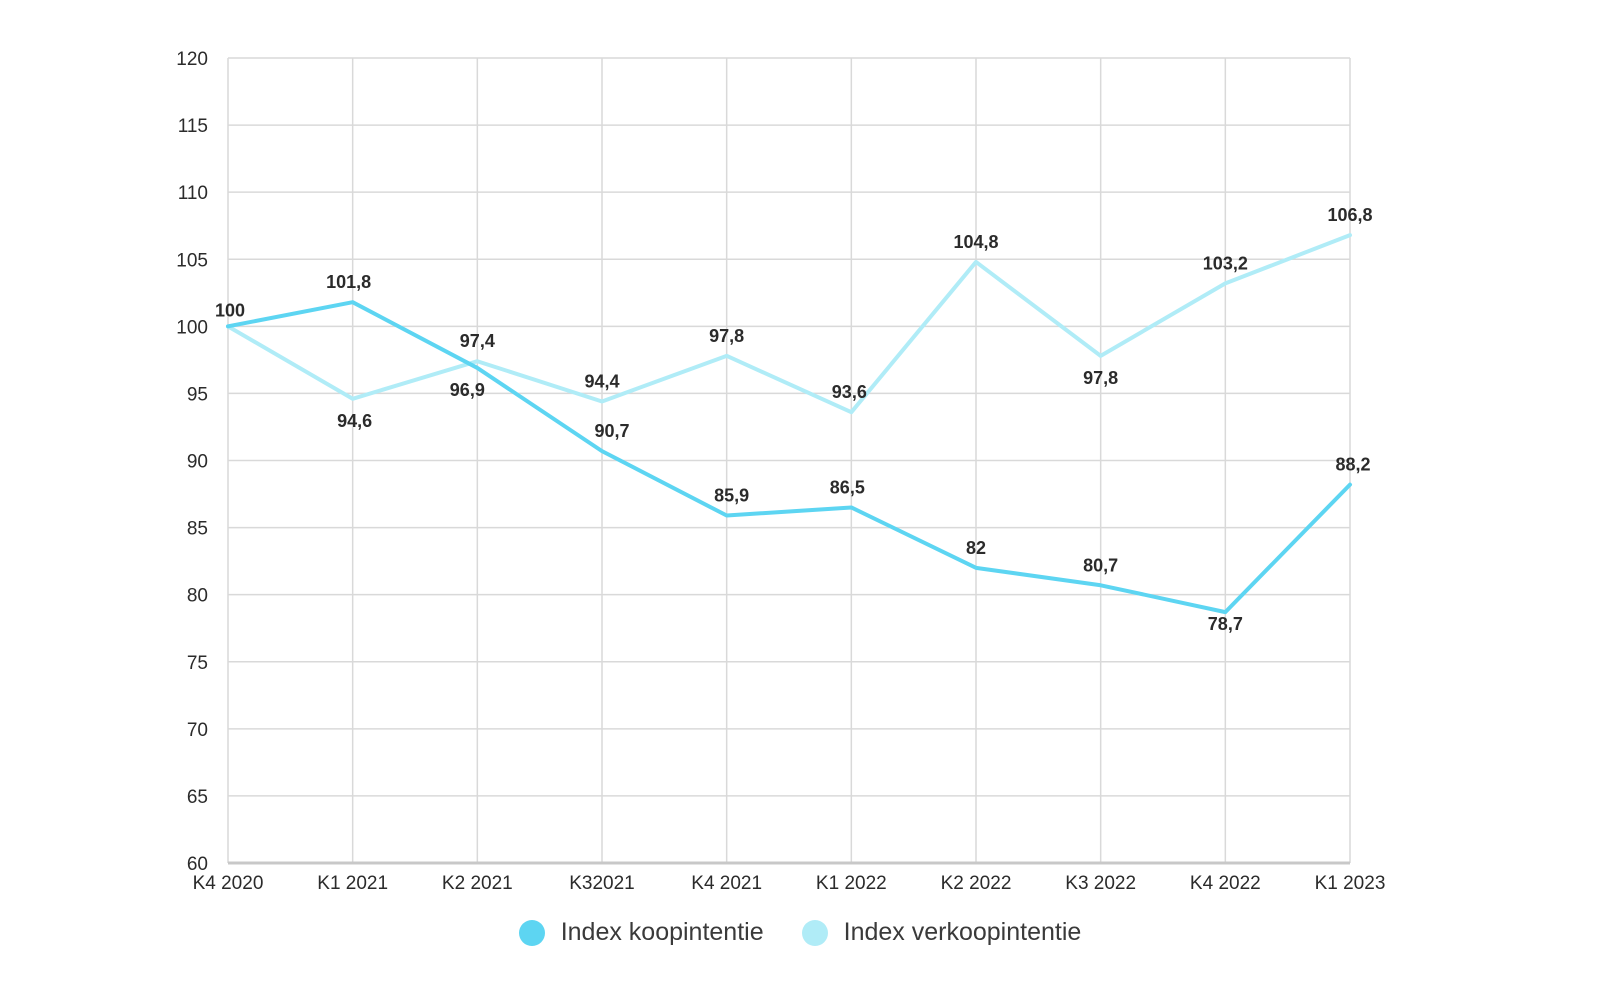 This screenshot has height=1005, width=1600. What do you see at coordinates (197, 596) in the screenshot?
I see `y-tick-label: 80` at bounding box center [197, 596].